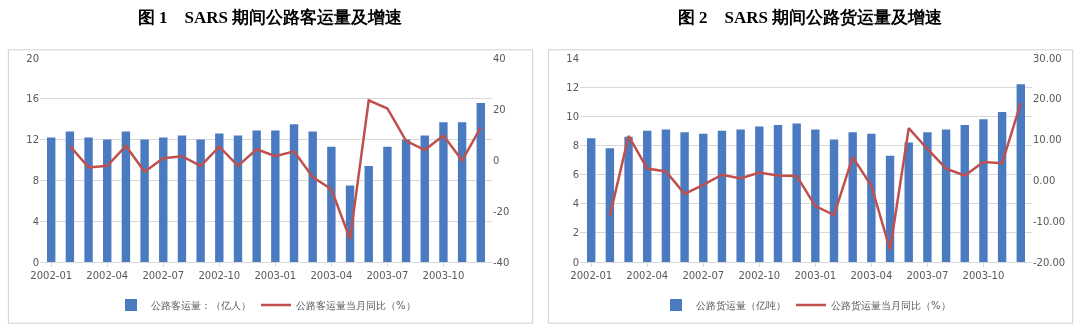 This screenshot has width=1080, height=331. What do you see at coordinates (32, 58) in the screenshot?
I see `y-tick-label: 20` at bounding box center [32, 58].